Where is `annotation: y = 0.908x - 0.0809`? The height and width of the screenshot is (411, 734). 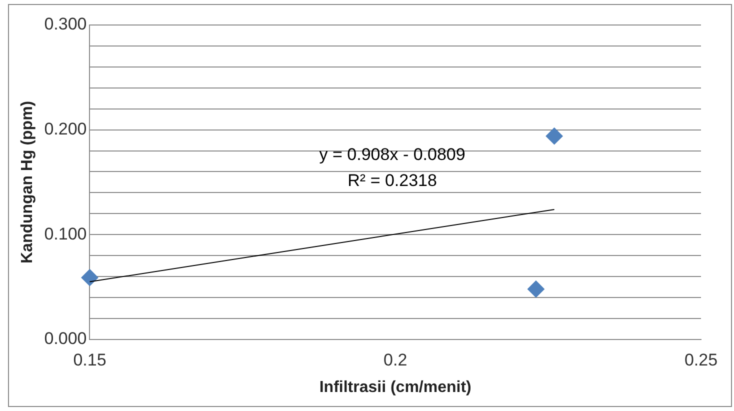 annotation: y = 0.908x - 0.0809 is located at coordinates (392, 154).